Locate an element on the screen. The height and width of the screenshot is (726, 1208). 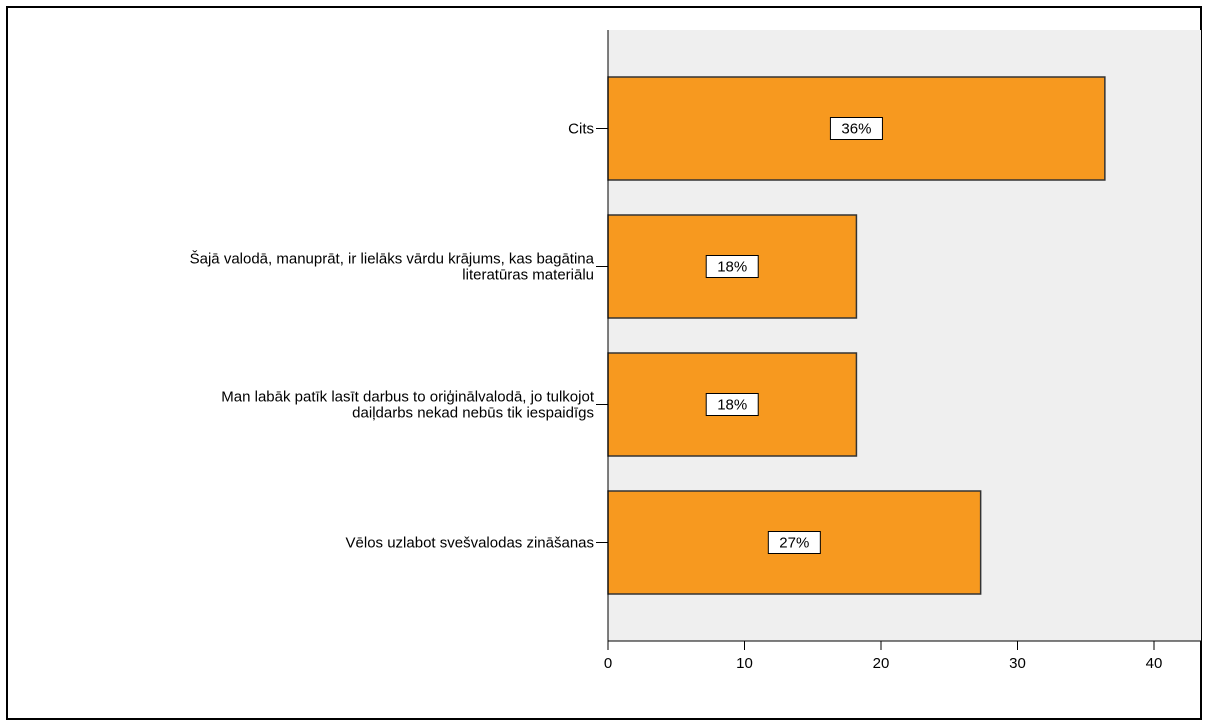
data-label-1: 18% is located at coordinates (732, 267).